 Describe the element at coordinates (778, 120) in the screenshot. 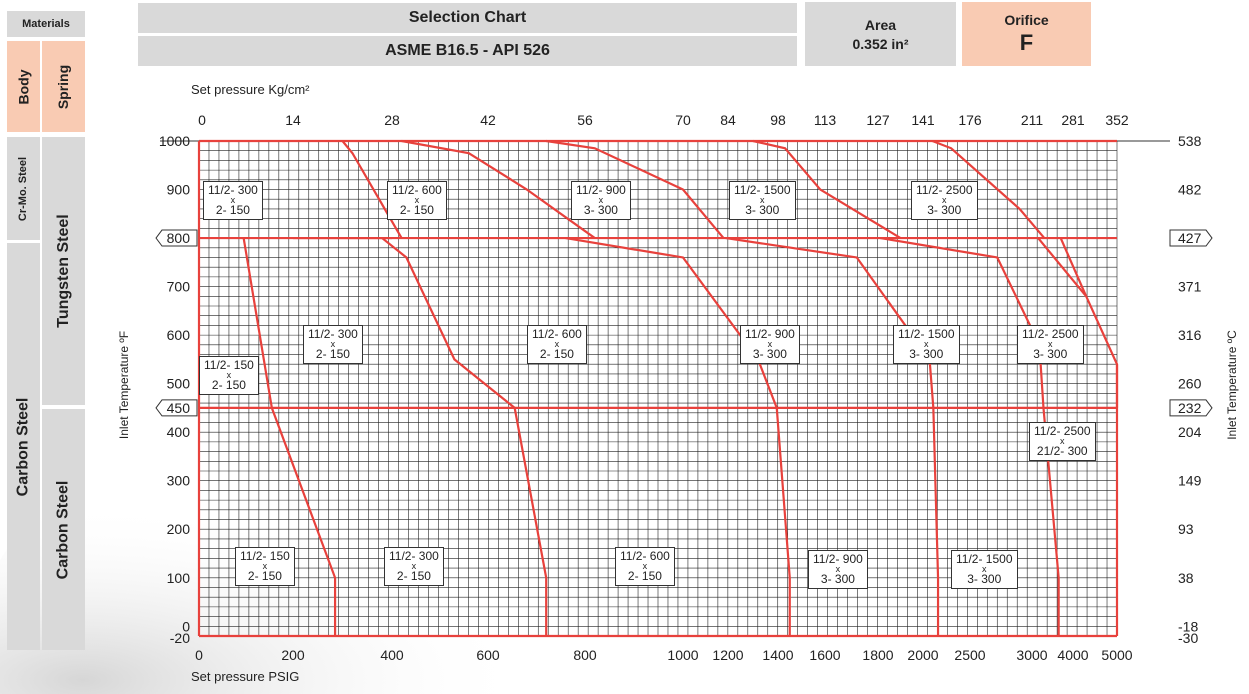

I see `x-tick-label-kgcm2: 98` at that location.